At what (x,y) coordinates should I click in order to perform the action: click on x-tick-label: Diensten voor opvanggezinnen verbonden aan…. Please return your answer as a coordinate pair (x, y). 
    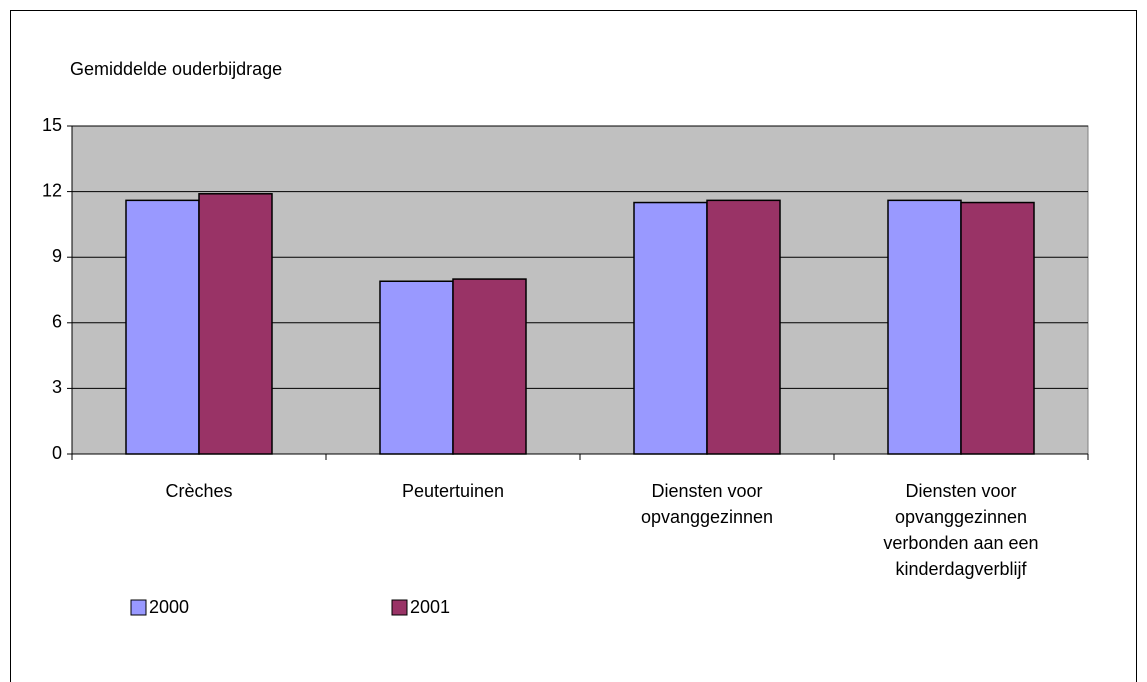
    Looking at the image, I should click on (960, 530).